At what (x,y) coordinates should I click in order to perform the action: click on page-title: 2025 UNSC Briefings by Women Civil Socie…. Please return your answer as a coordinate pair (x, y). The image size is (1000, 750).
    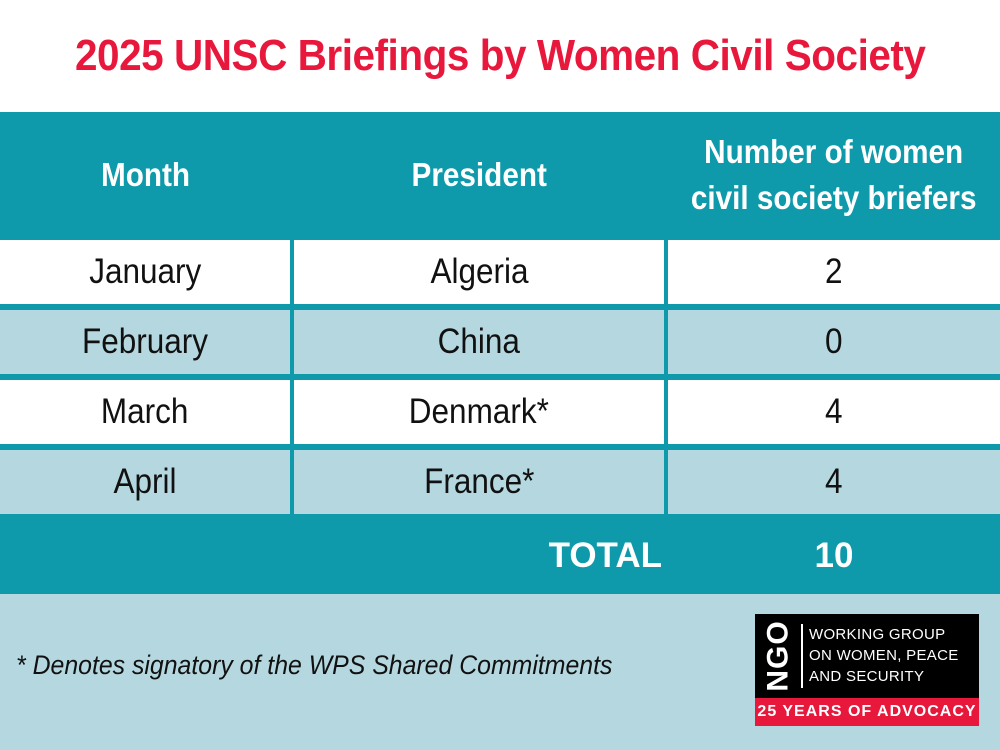
    Looking at the image, I should click on (500, 55).